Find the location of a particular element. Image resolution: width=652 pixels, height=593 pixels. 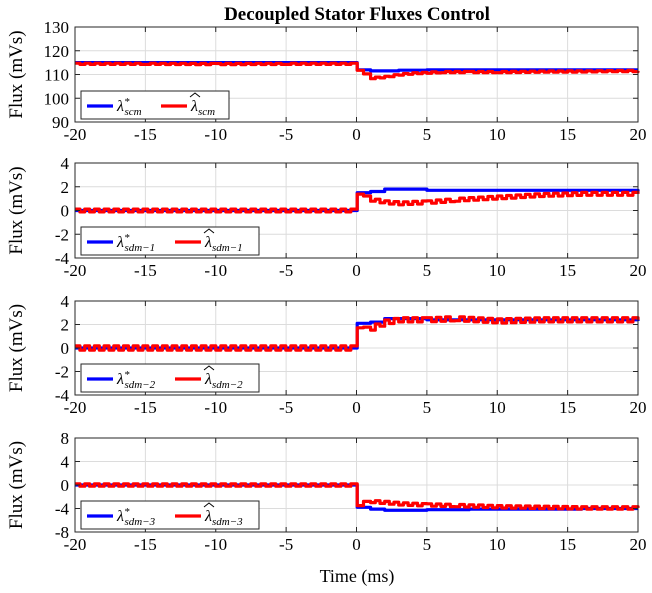

legend-entry-reference: λ* scm is located at coordinates (129, 107).